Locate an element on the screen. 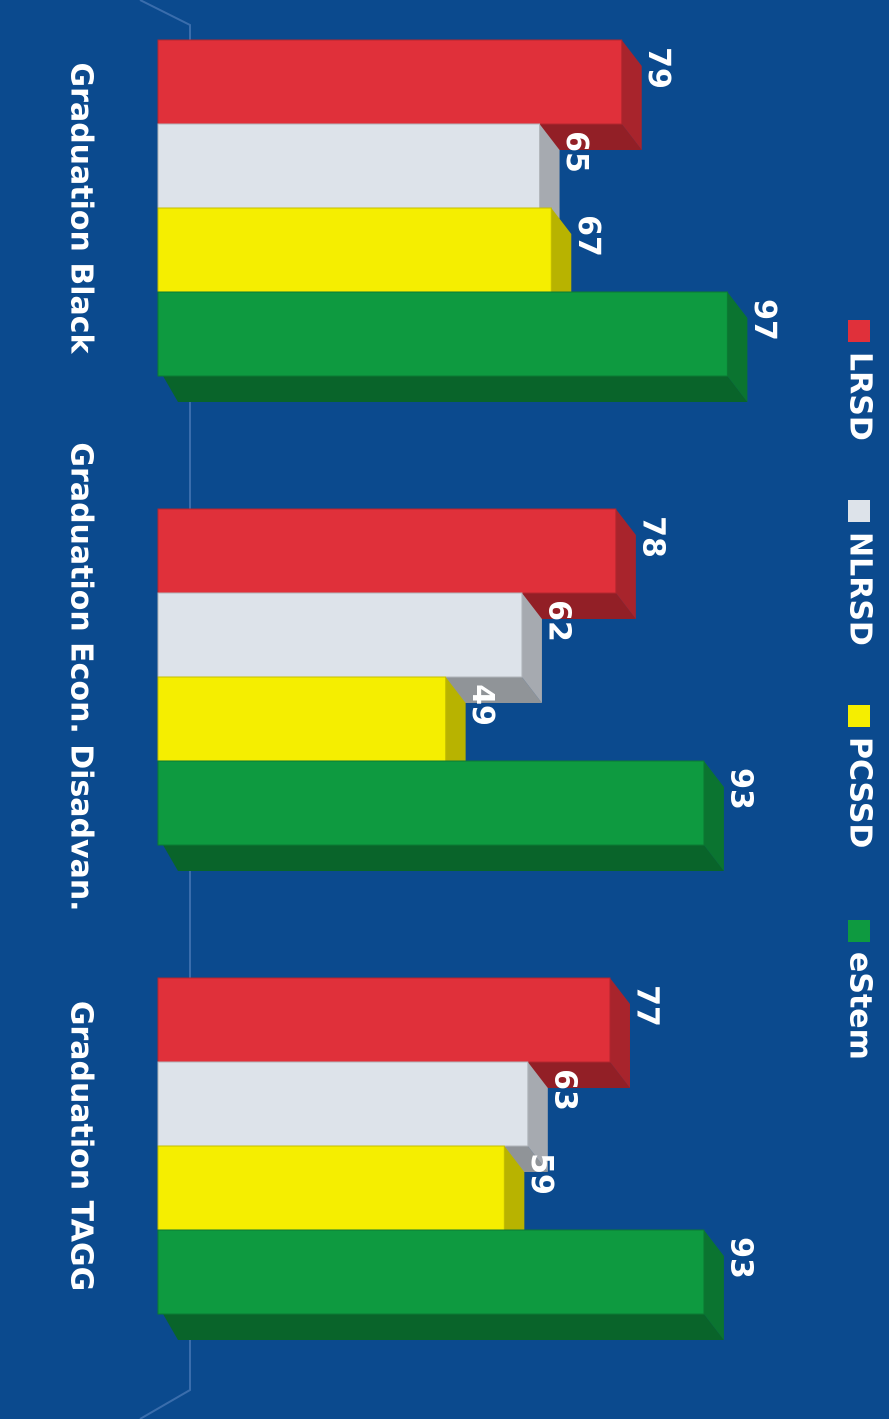  value-label: 67 is located at coordinates (588, 236).